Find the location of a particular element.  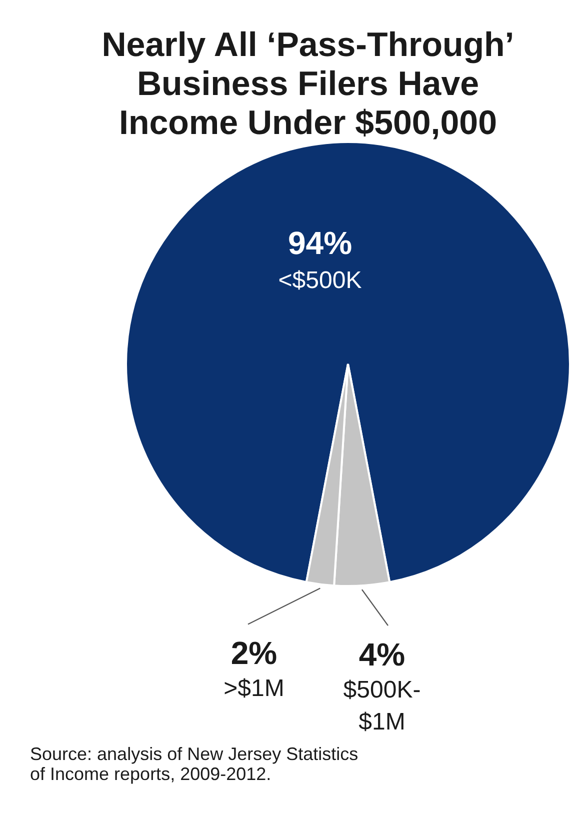

slice-label: <$500K is located at coordinates (320, 280).